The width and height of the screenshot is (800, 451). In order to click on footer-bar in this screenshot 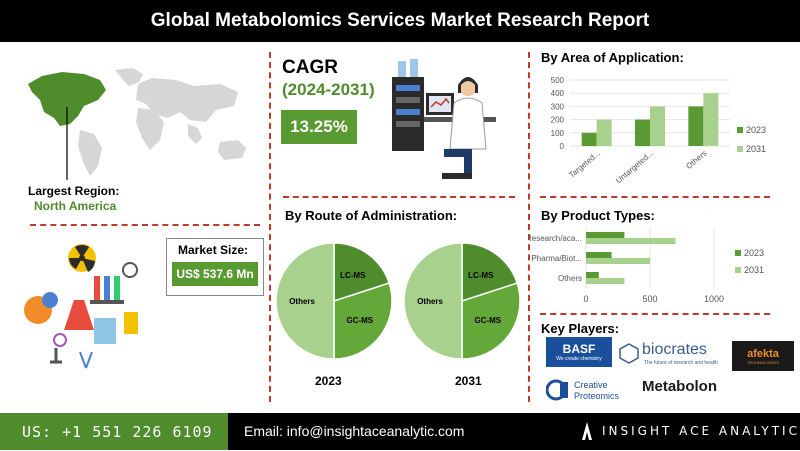, I will do `click(514, 431)`.